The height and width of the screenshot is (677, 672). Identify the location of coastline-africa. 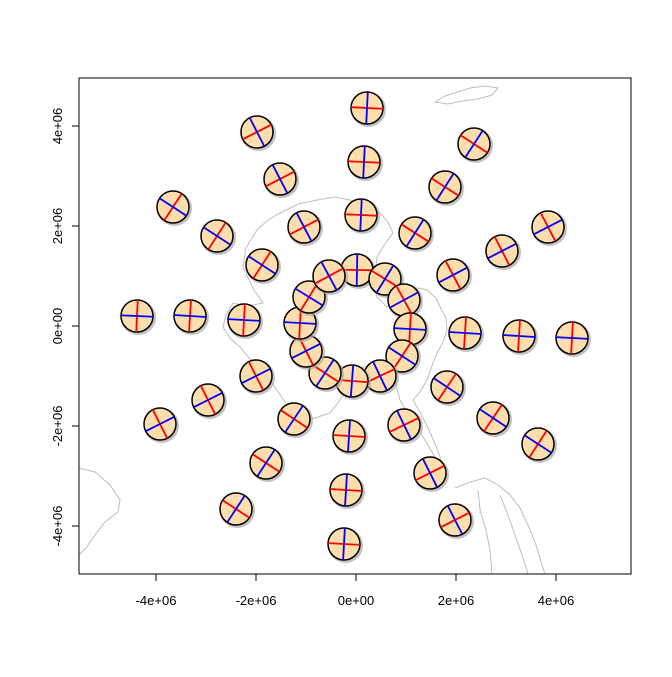
(99, 511).